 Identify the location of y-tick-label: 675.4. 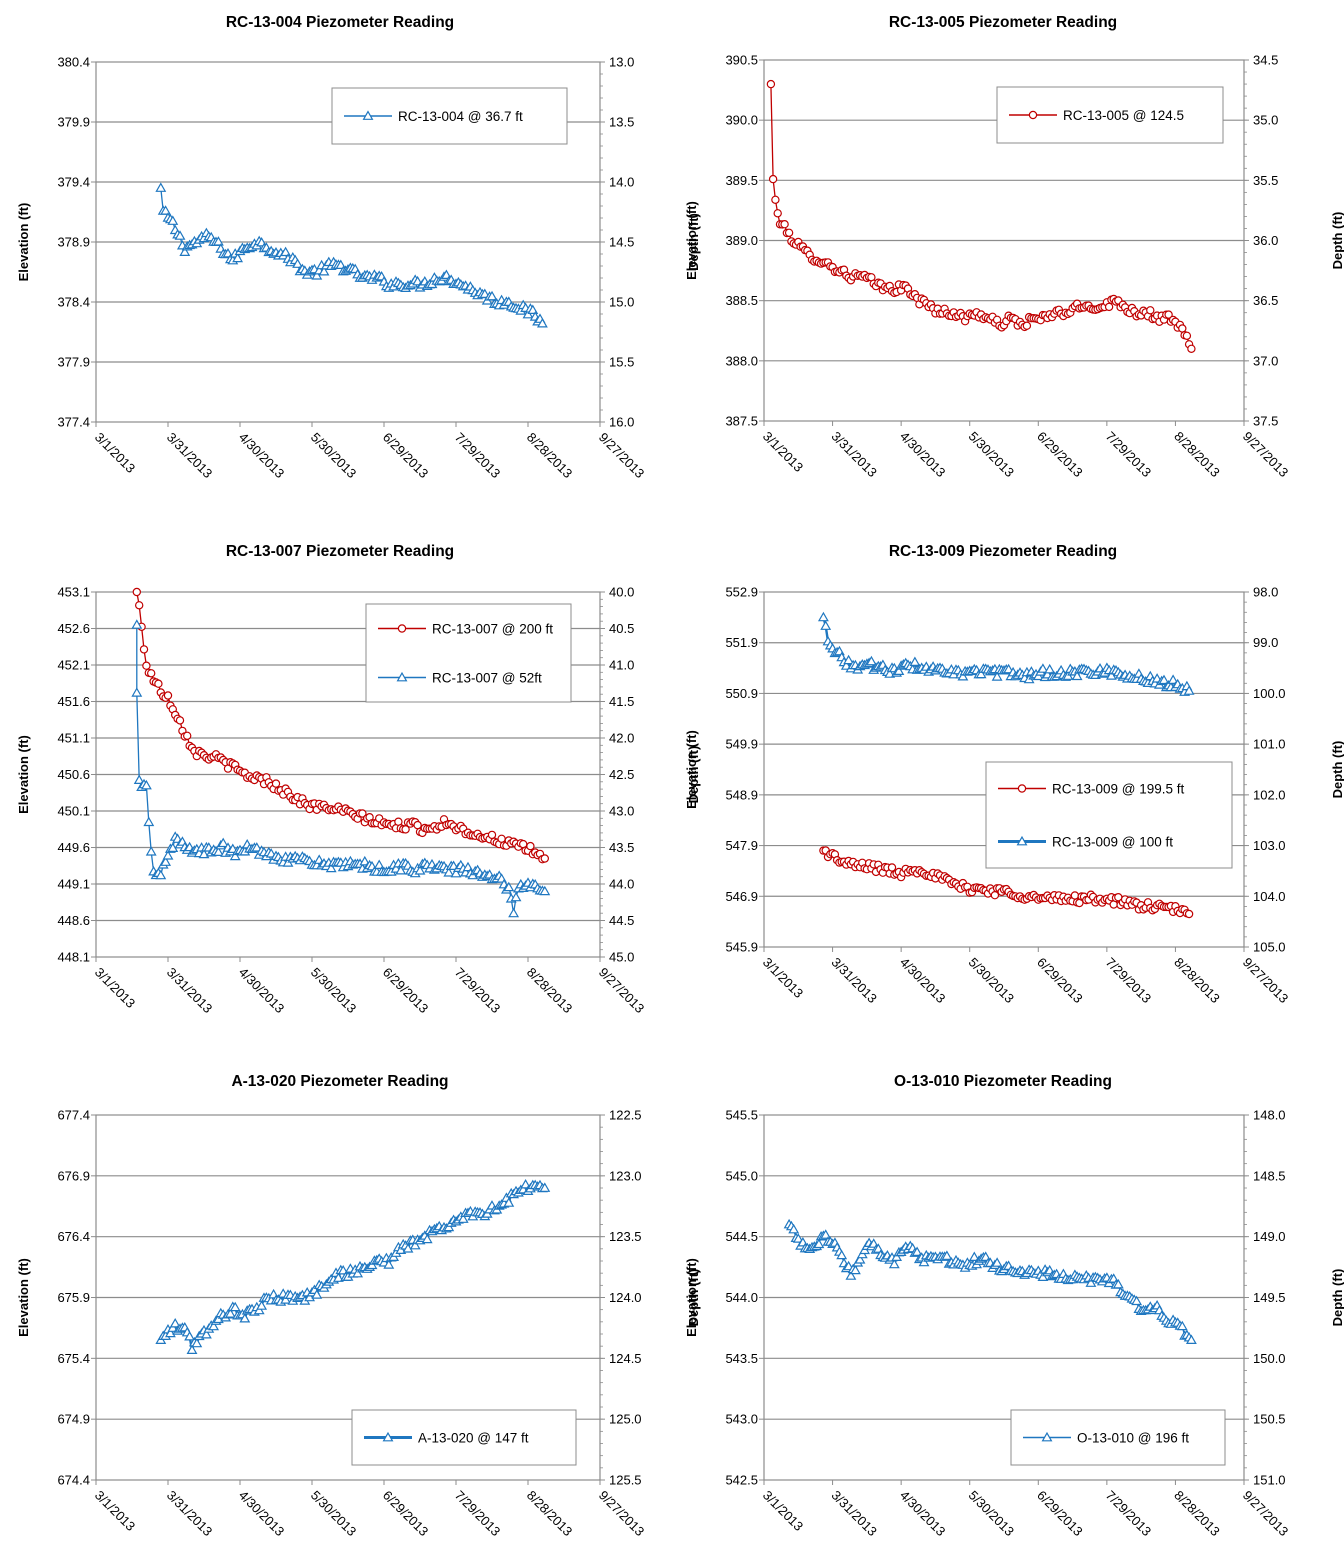
(73, 1358).